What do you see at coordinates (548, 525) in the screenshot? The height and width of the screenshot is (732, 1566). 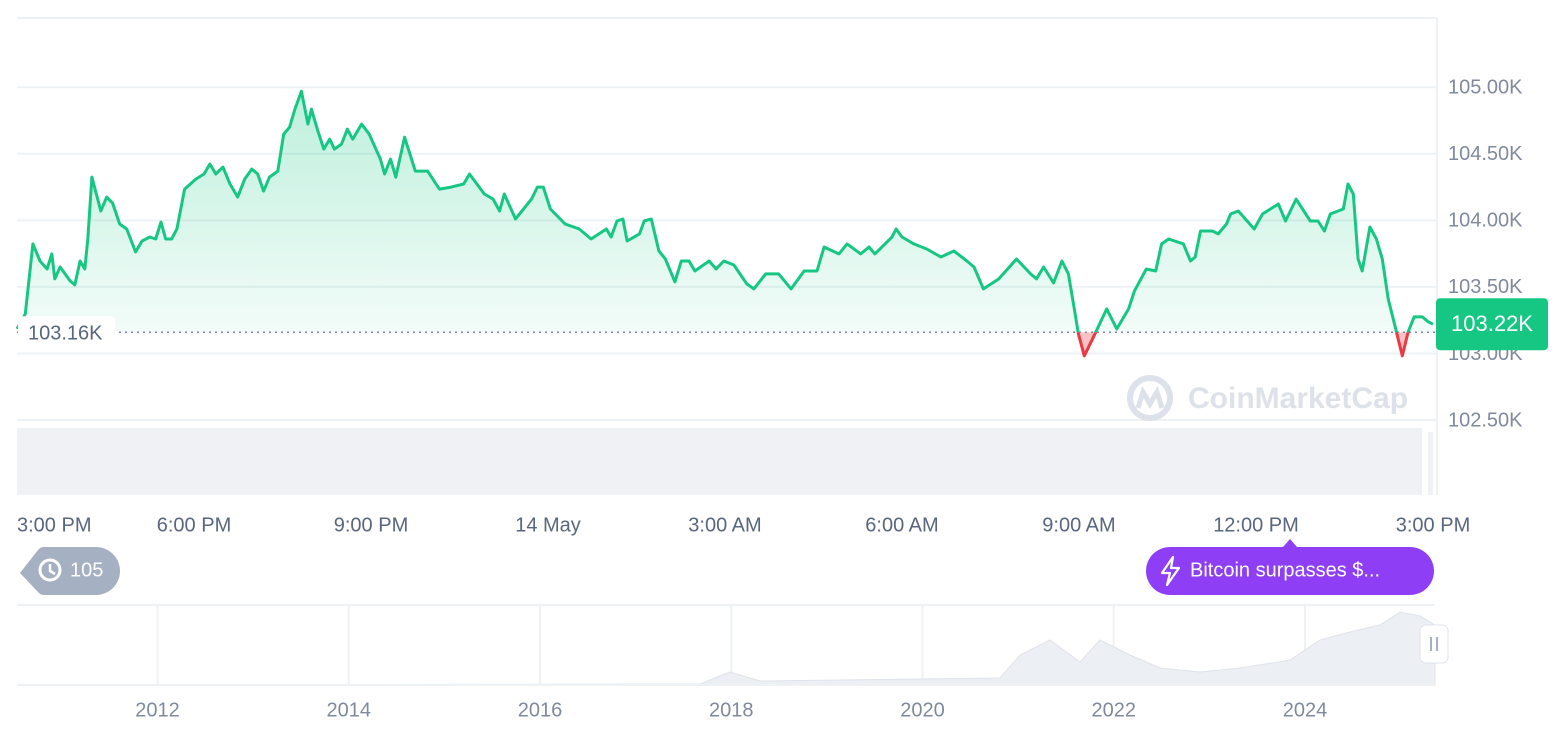 I see `x-tick-label: 14 May` at bounding box center [548, 525].